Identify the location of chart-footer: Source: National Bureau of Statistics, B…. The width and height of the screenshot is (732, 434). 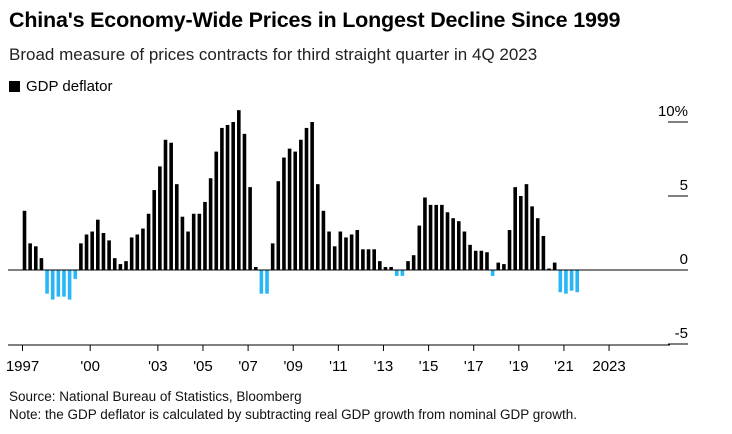
(293, 406).